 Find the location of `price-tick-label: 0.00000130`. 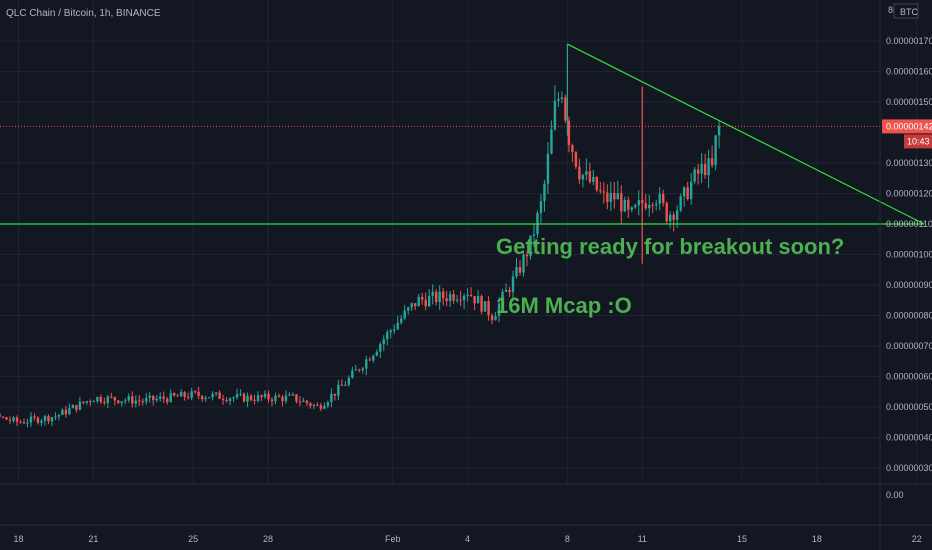

price-tick-label: 0.00000130 is located at coordinates (909, 163).